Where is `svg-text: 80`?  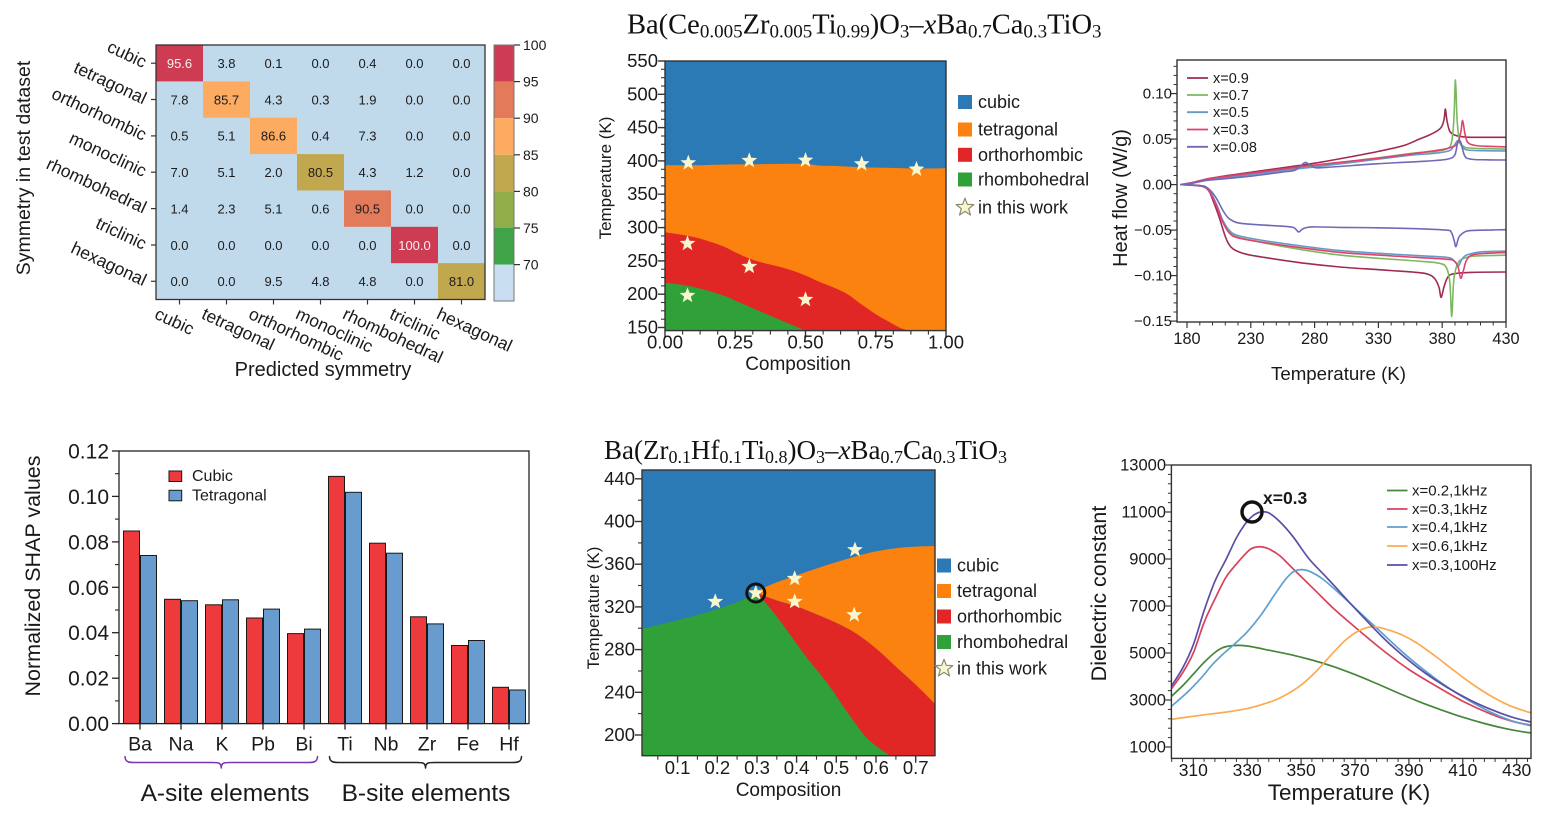
svg-text: 80 is located at coordinates (531, 191).